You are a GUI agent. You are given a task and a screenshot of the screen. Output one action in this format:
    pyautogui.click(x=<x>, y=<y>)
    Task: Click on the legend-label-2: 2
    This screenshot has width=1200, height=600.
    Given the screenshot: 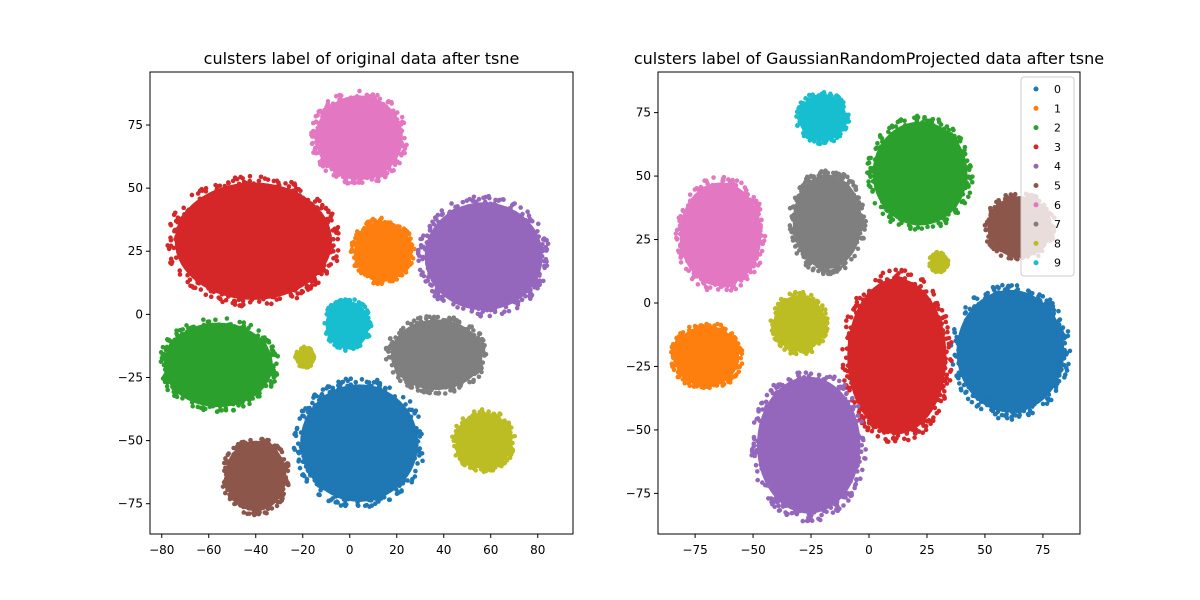 What is the action you would take?
    pyautogui.click(x=1057, y=128)
    